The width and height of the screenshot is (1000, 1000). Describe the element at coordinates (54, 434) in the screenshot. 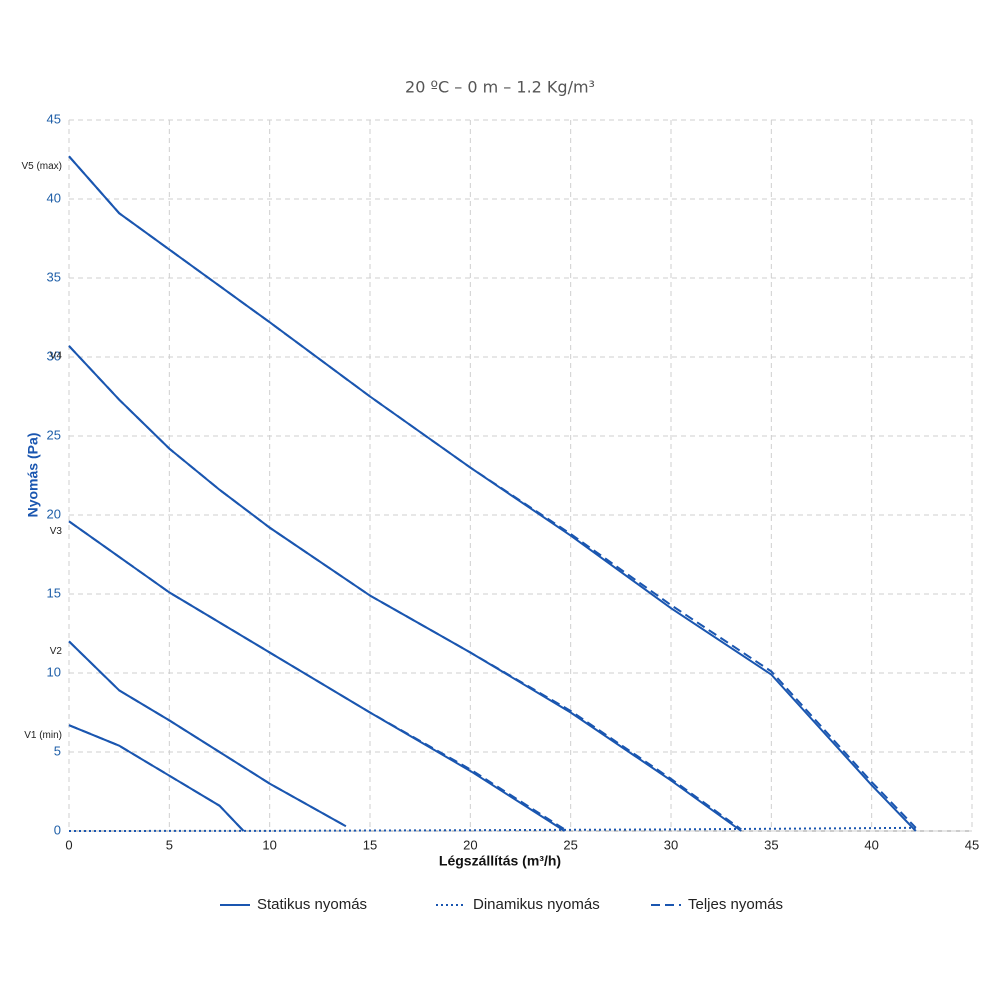

I see `y-tick-label: 25` at that location.